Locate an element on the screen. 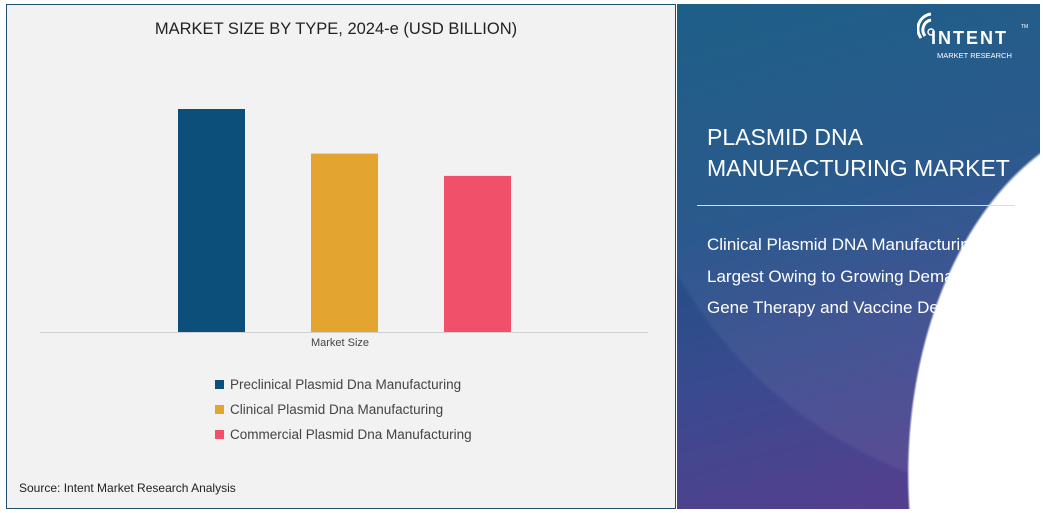 The height and width of the screenshot is (513, 1043). bar-preclinical-plasmid-dna-manufacturing is located at coordinates (211, 220).